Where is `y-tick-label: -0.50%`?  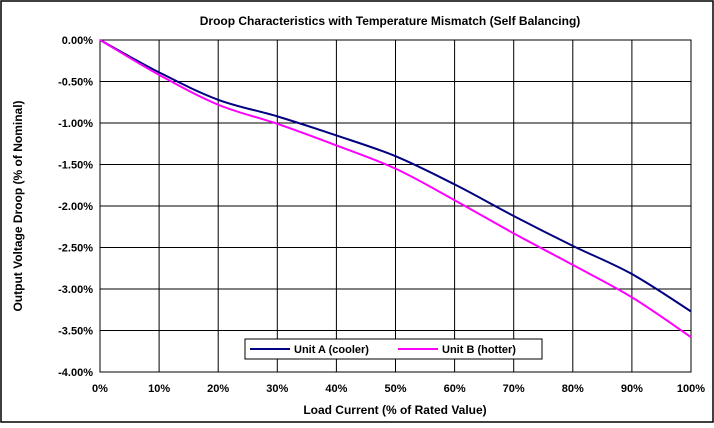 y-tick-label: -0.50% is located at coordinates (75, 83).